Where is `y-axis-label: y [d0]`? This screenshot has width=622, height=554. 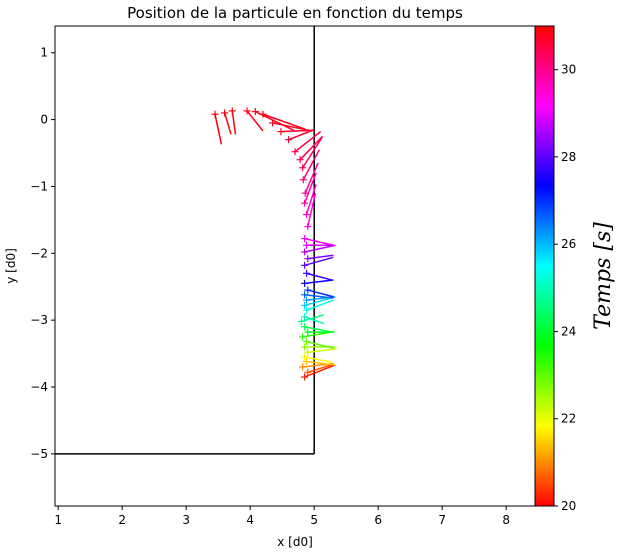 y-axis-label: y [d0] is located at coordinates (11, 266).